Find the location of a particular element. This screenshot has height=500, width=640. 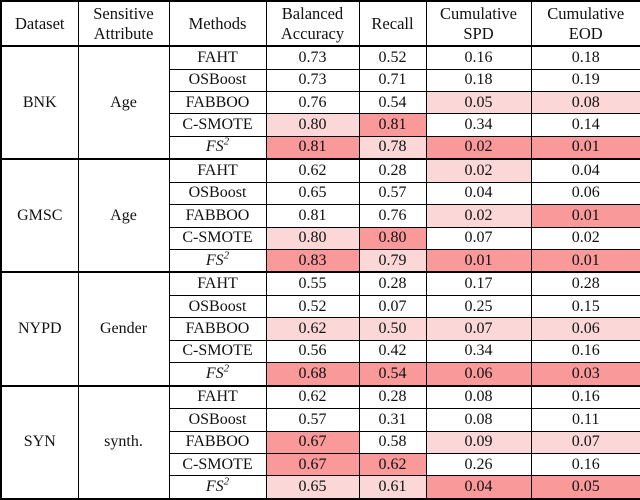

recall-cell: 0.57 is located at coordinates (392, 193).